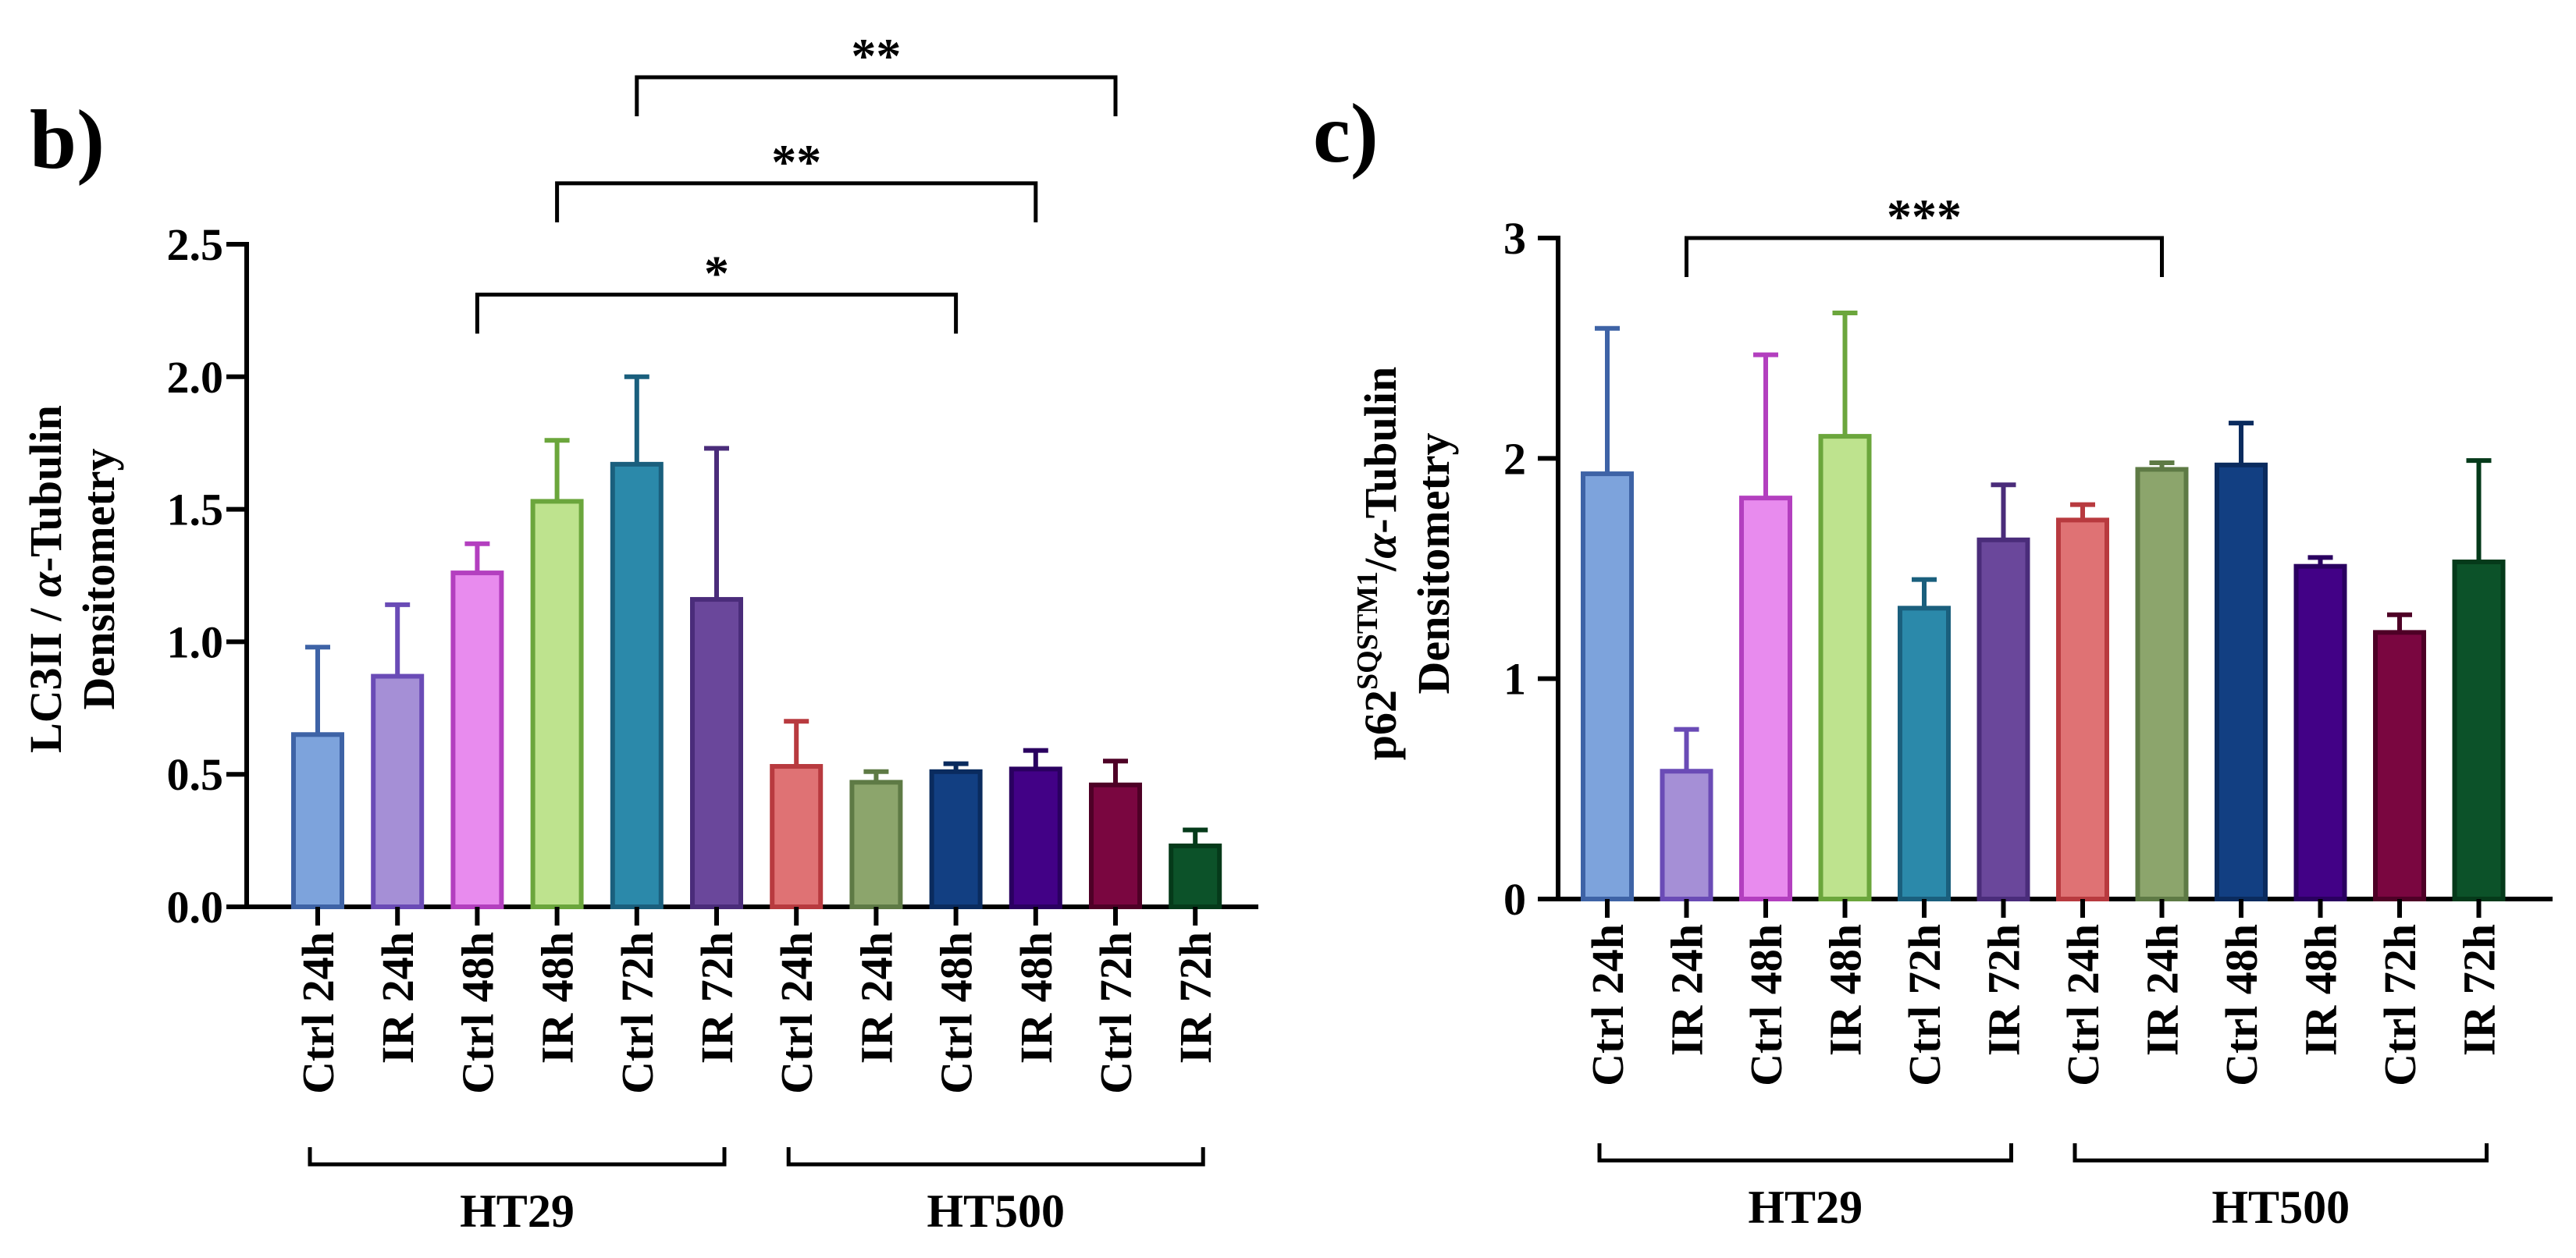 This screenshot has width=2576, height=1258. Describe the element at coordinates (1514, 238) in the screenshot. I see `c-y-tick-label: 3` at that location.